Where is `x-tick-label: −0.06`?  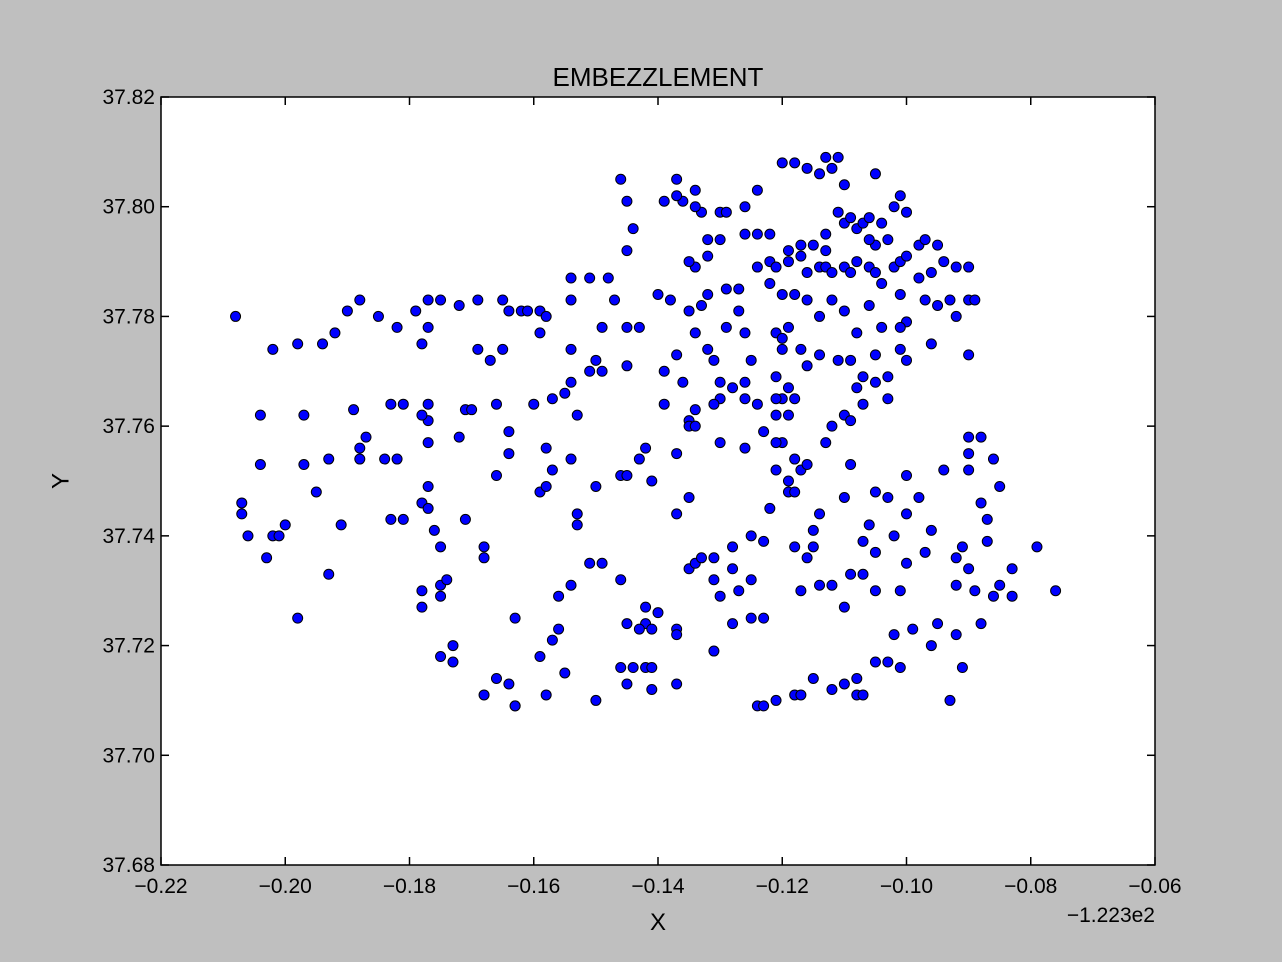
x-tick-label: −0.06 is located at coordinates (1154, 886).